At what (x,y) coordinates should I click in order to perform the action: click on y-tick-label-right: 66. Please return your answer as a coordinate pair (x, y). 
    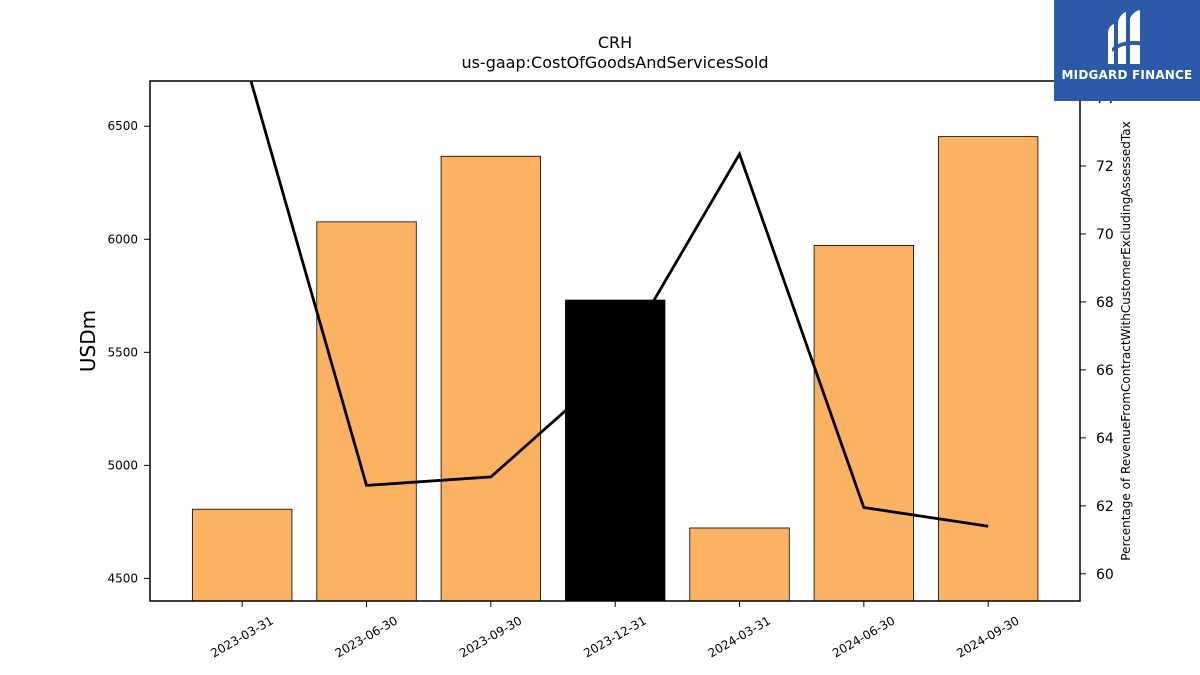
    Looking at the image, I should click on (1105, 371).